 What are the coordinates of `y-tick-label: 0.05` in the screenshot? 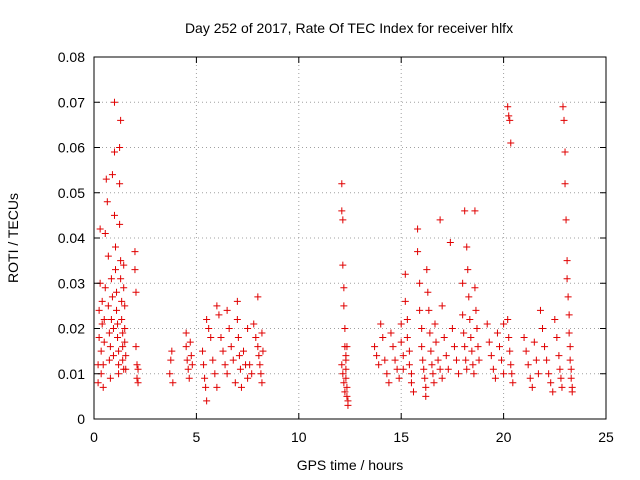 It's located at (71, 193).